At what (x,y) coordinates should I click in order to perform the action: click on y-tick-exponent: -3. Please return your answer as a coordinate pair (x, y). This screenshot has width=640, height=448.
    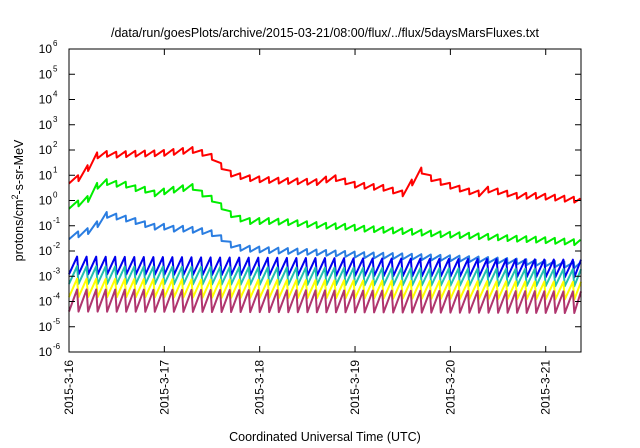
    Looking at the image, I should click on (57, 270).